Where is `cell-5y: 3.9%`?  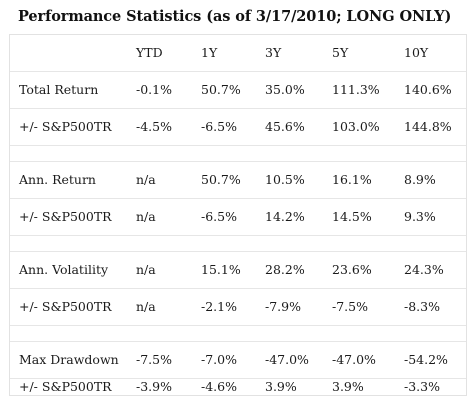 cell-5y: 3.9% is located at coordinates (348, 386).